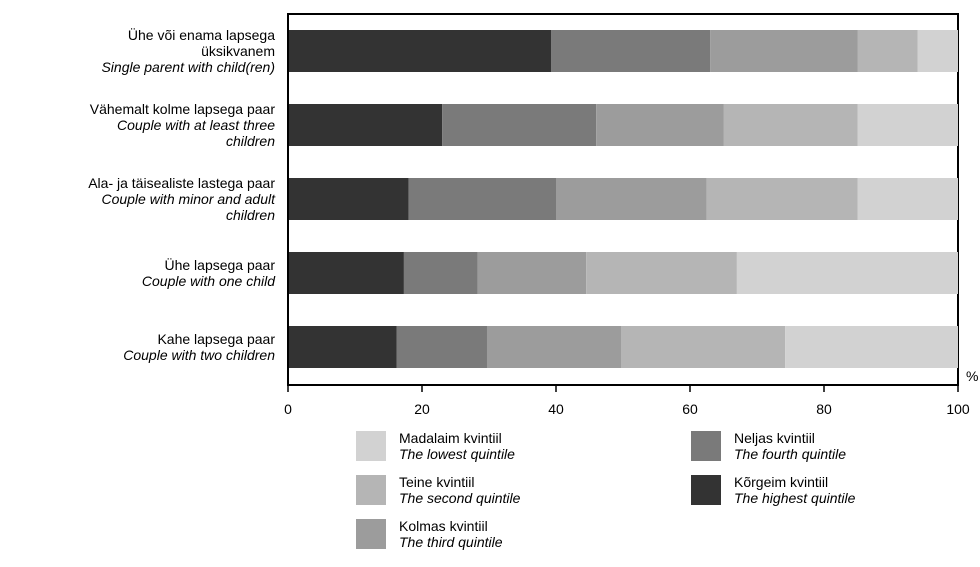 Image resolution: width=980 pixels, height=567 pixels. Describe the element at coordinates (422, 409) in the screenshot. I see `x-tick-label: 20` at that location.